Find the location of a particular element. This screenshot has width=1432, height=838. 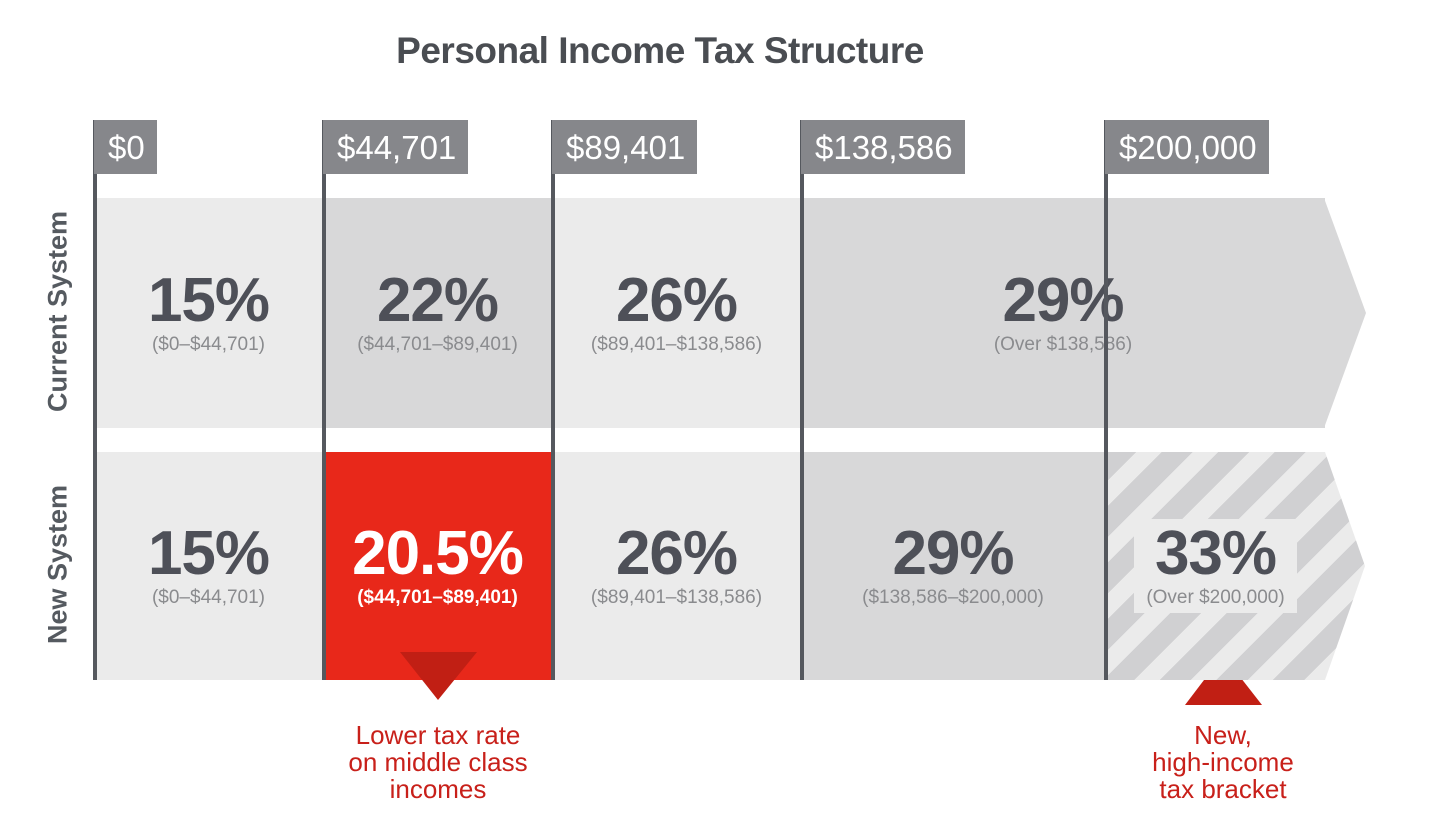

row-label-current: Current System is located at coordinates (57, 311).